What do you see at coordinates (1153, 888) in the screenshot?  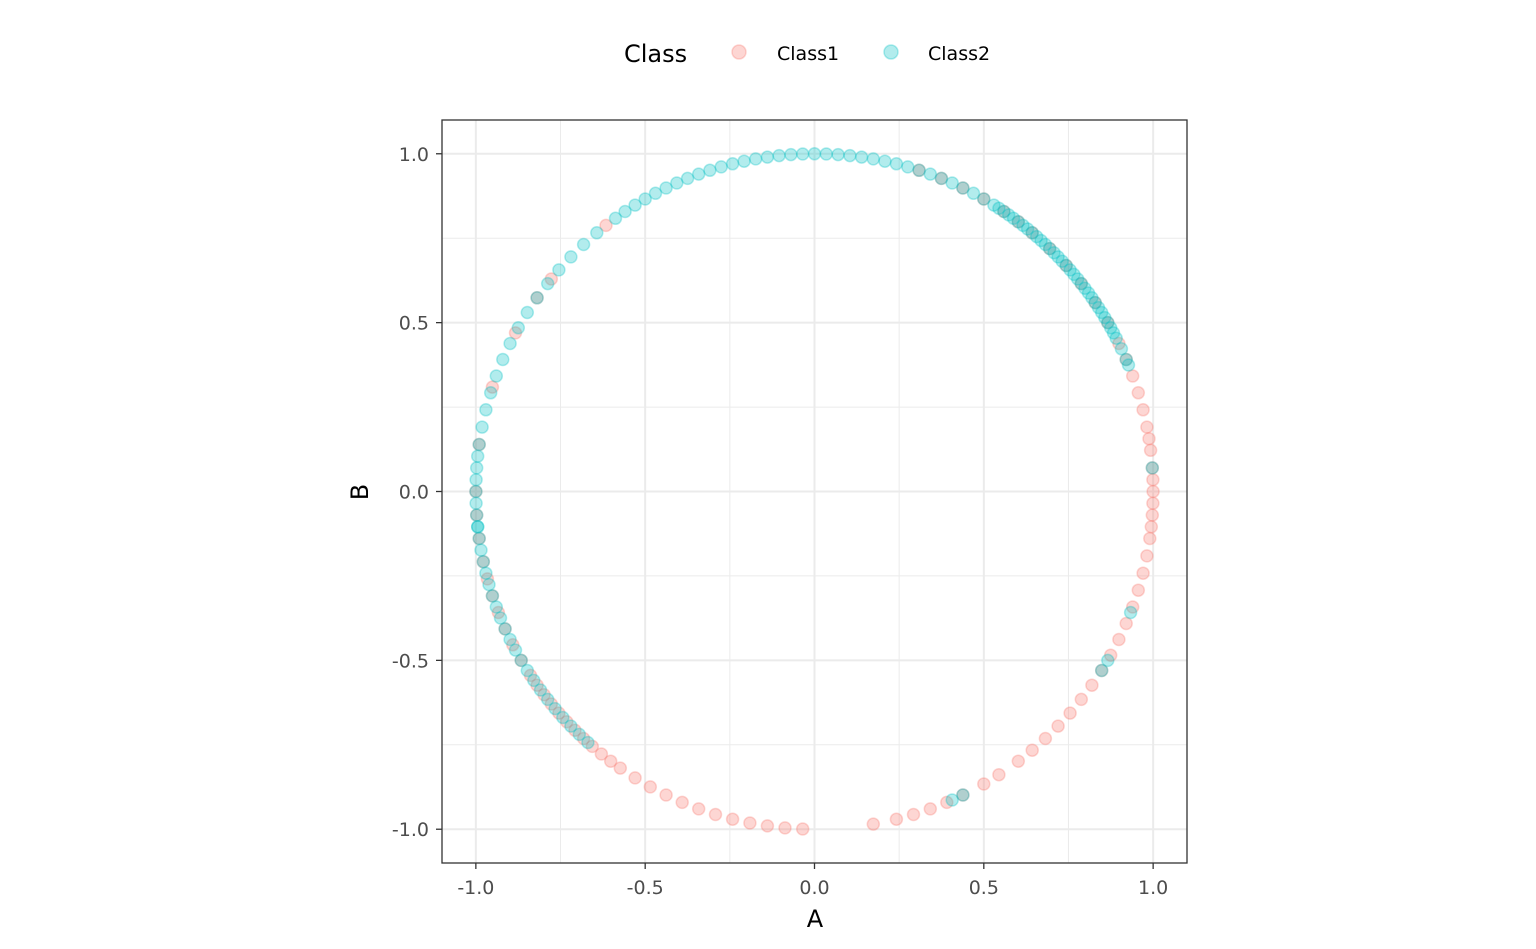 I see `x-tick-label: 1.0` at bounding box center [1153, 888].